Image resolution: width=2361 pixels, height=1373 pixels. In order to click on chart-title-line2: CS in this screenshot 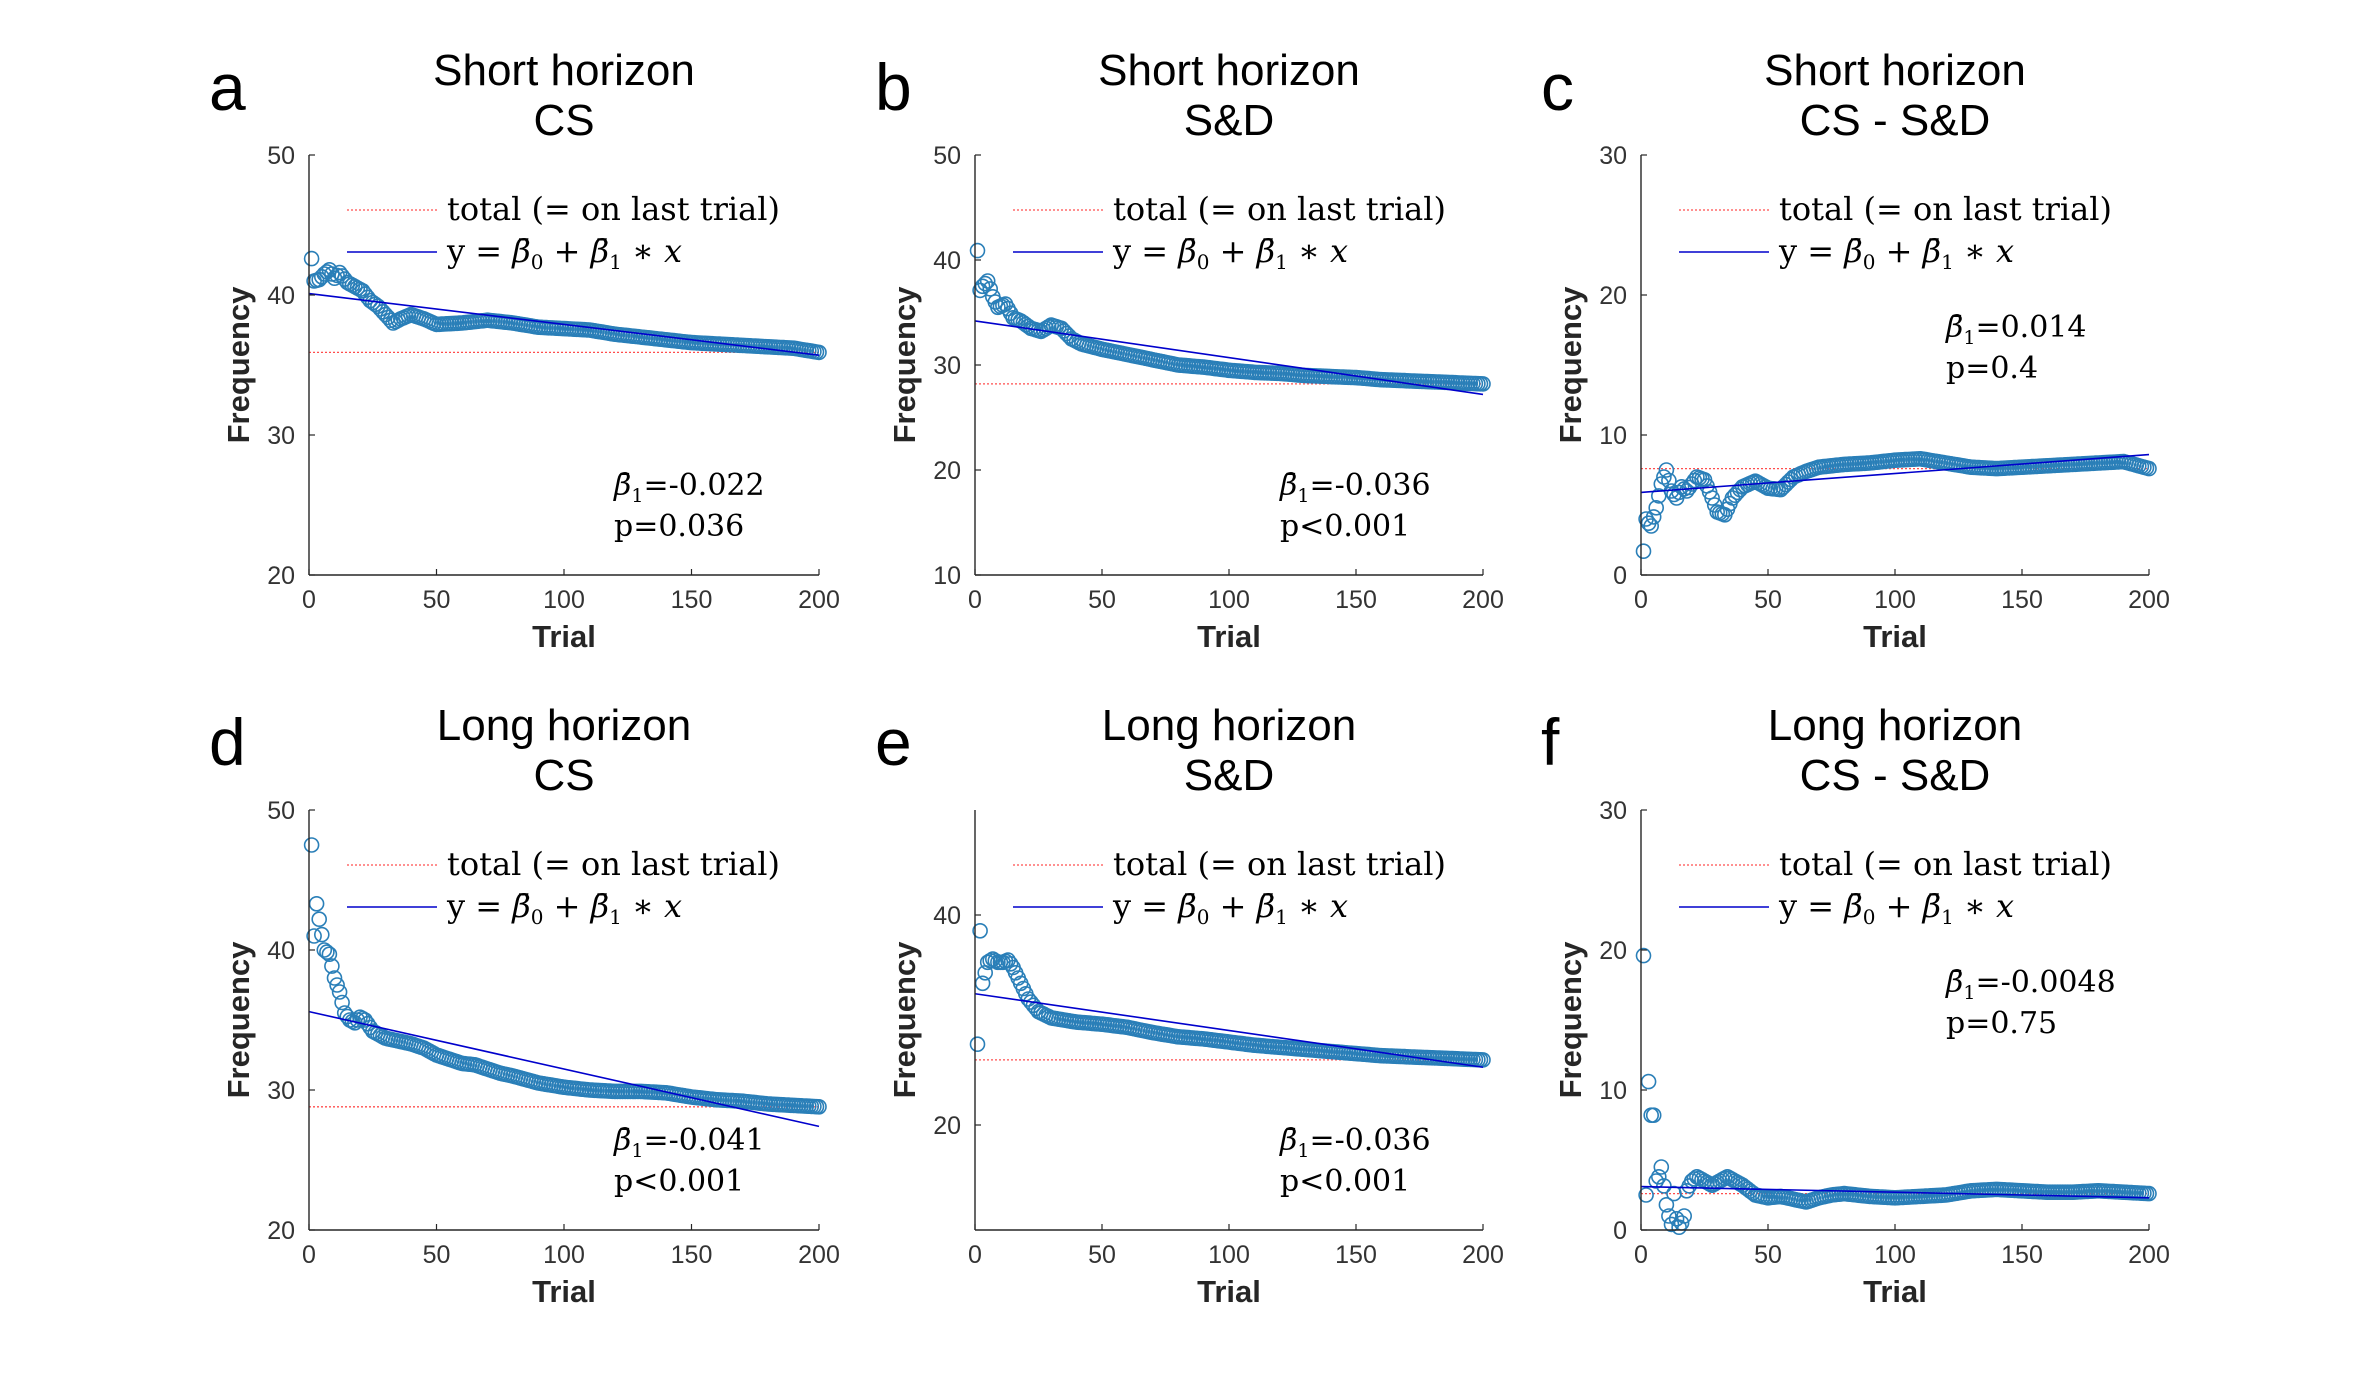, I will do `click(563, 120)`.